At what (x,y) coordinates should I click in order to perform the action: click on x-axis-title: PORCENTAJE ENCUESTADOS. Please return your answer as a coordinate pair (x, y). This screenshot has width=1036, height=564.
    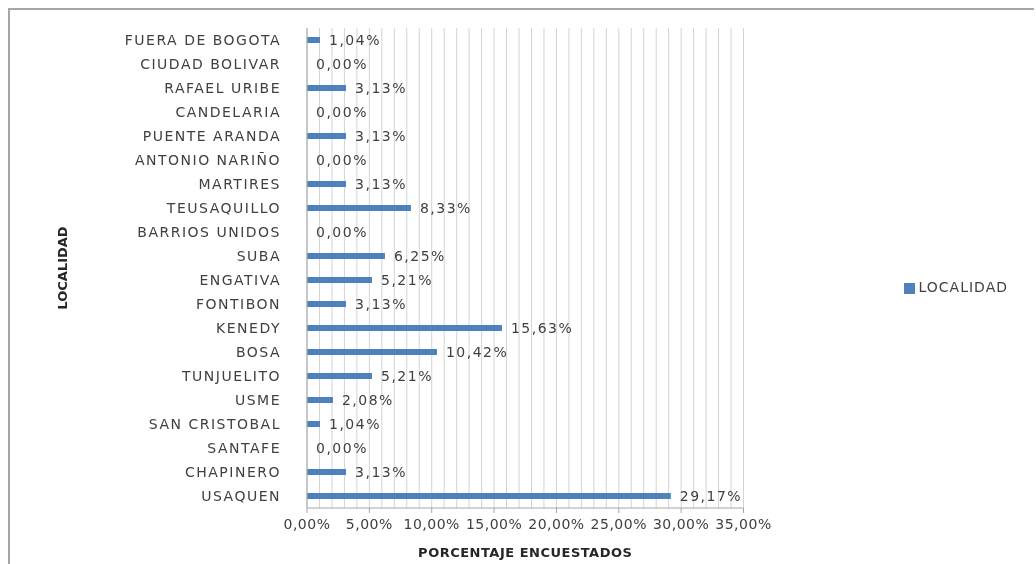
    Looking at the image, I should click on (525, 552).